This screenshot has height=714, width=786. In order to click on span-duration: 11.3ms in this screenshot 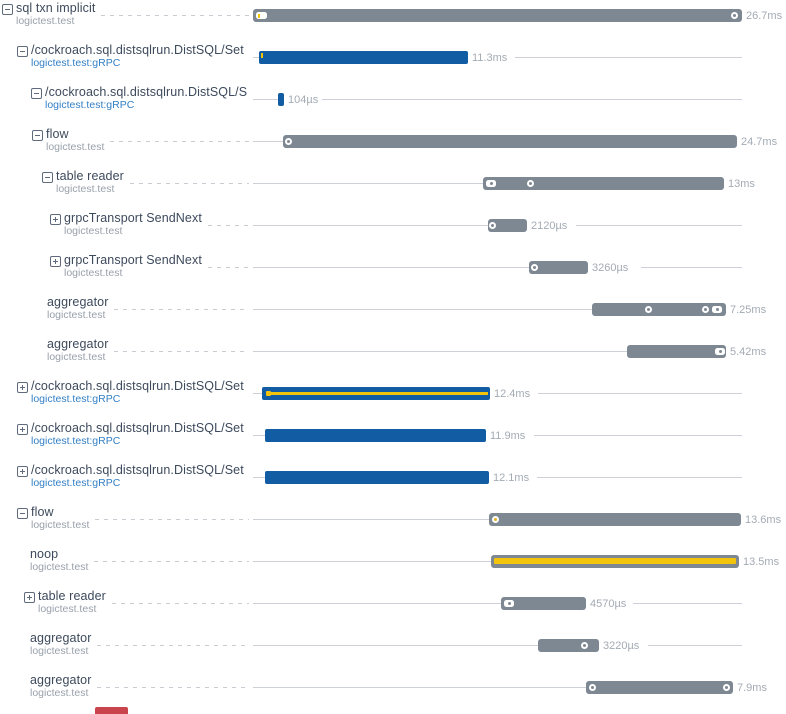, I will do `click(490, 58)`.